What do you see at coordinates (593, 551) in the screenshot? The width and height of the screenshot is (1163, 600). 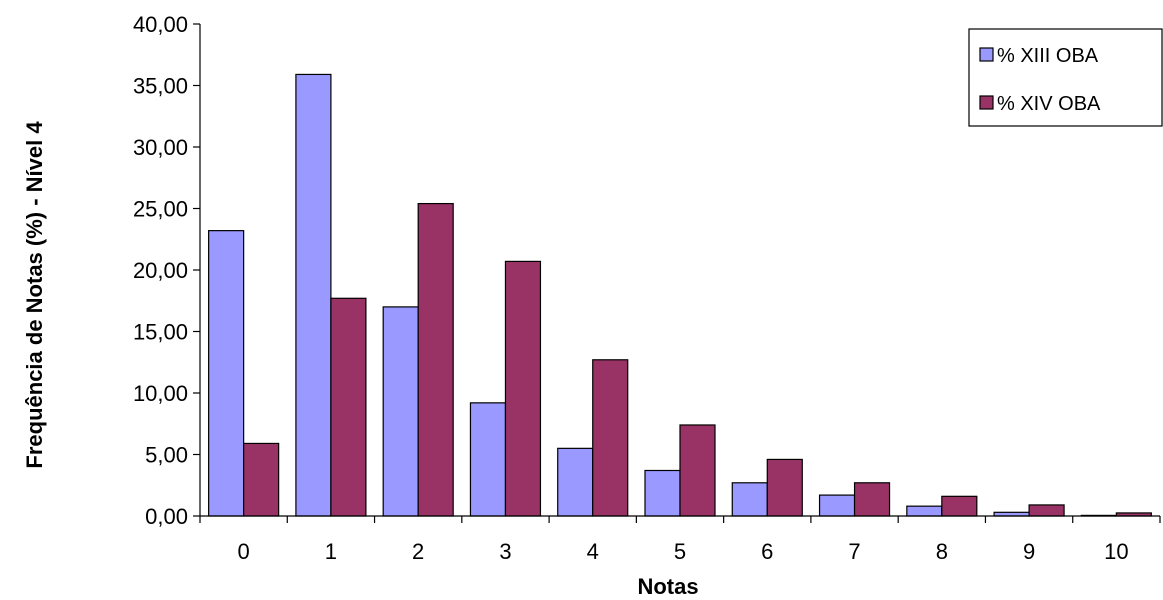 I see `x-tick-label: 4` at bounding box center [593, 551].